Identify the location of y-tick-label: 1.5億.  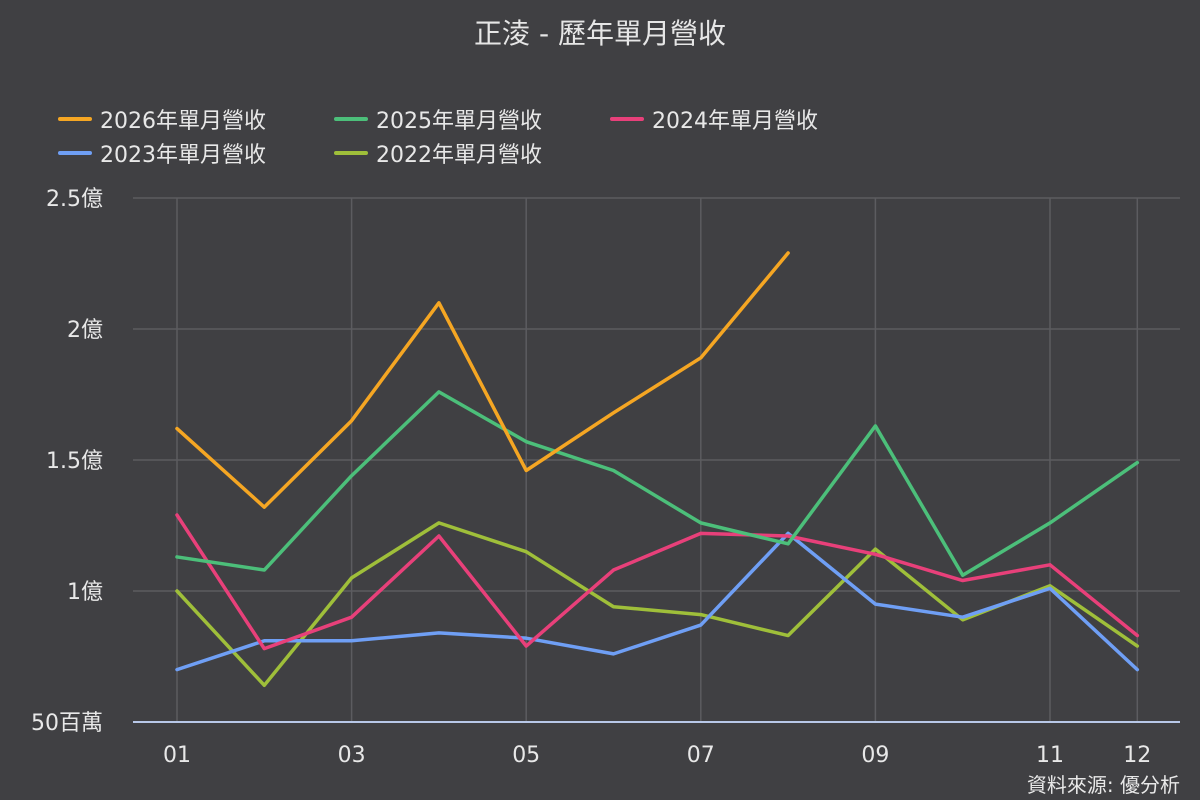
(74, 461).